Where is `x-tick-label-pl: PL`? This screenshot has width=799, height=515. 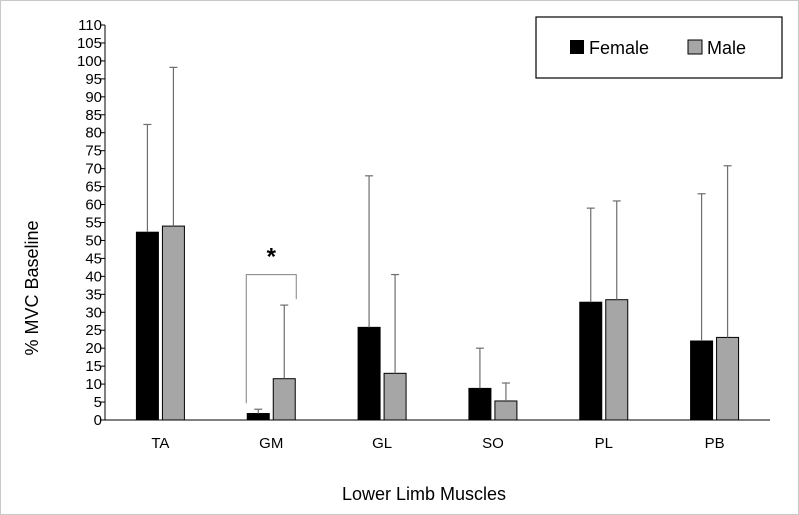 x-tick-label-pl: PL is located at coordinates (604, 443).